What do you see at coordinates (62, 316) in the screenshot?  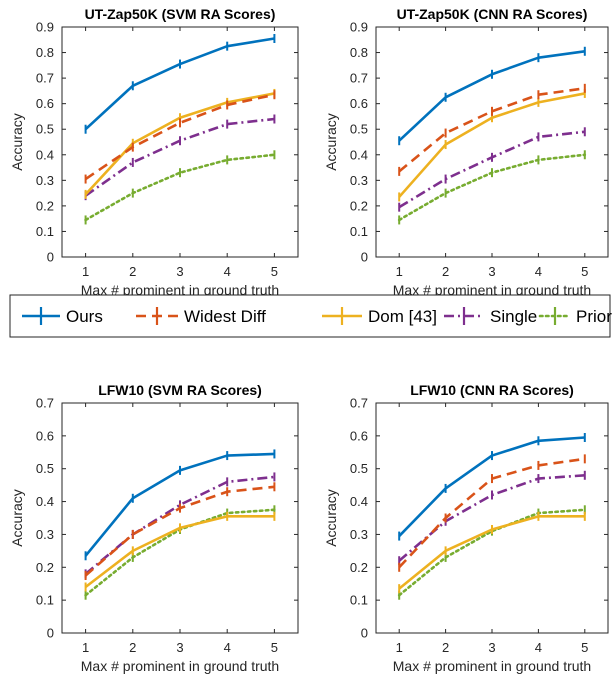 I see `legend-item-ours: Ours` at bounding box center [62, 316].